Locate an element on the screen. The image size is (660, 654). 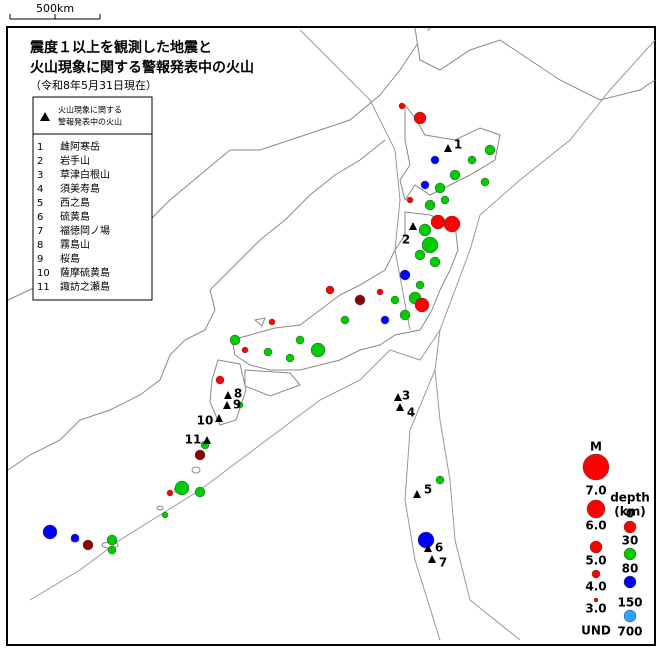
depth-label: 0 is located at coordinates (630, 514).